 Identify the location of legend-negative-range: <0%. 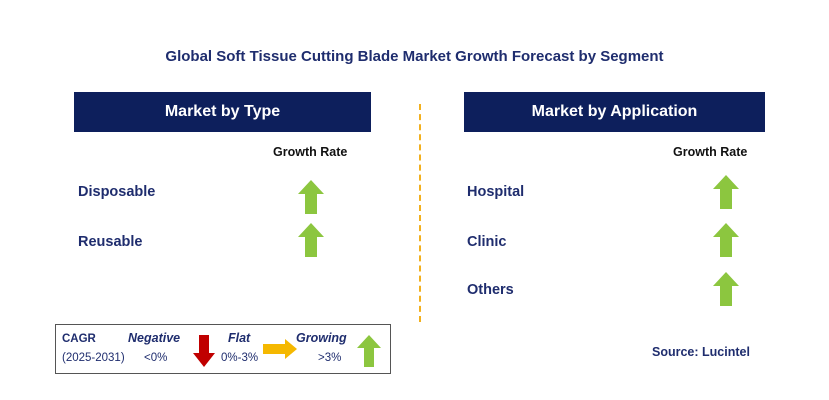
(156, 358).